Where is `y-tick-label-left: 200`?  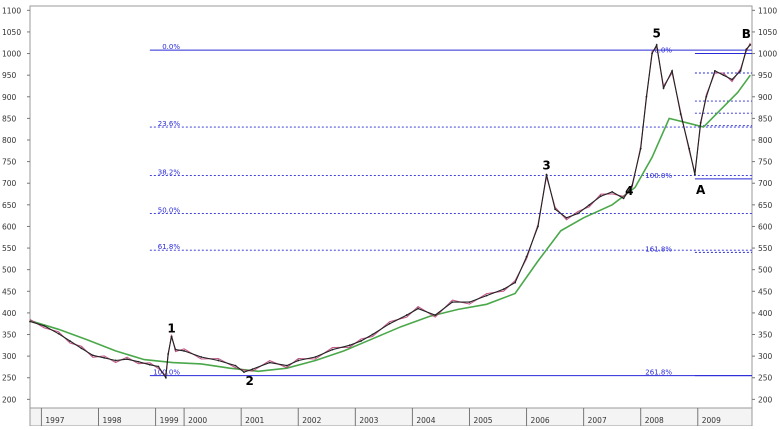 y-tick-label-left: 200 is located at coordinates (9, 399).